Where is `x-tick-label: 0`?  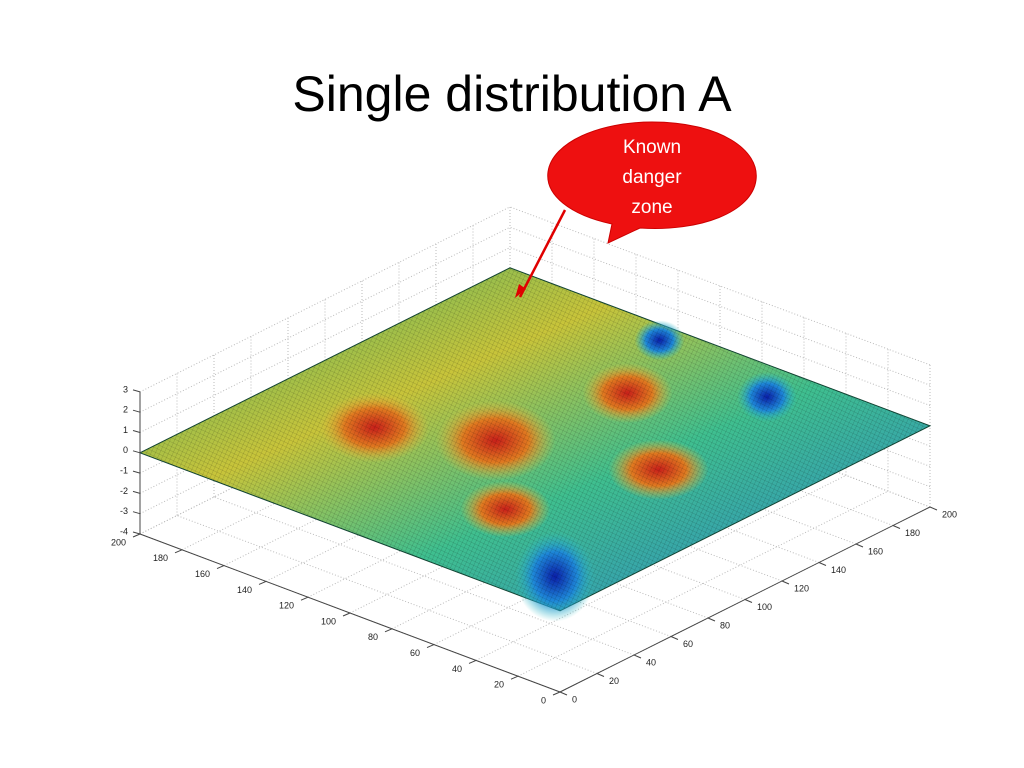 x-tick-label: 0 is located at coordinates (543, 700).